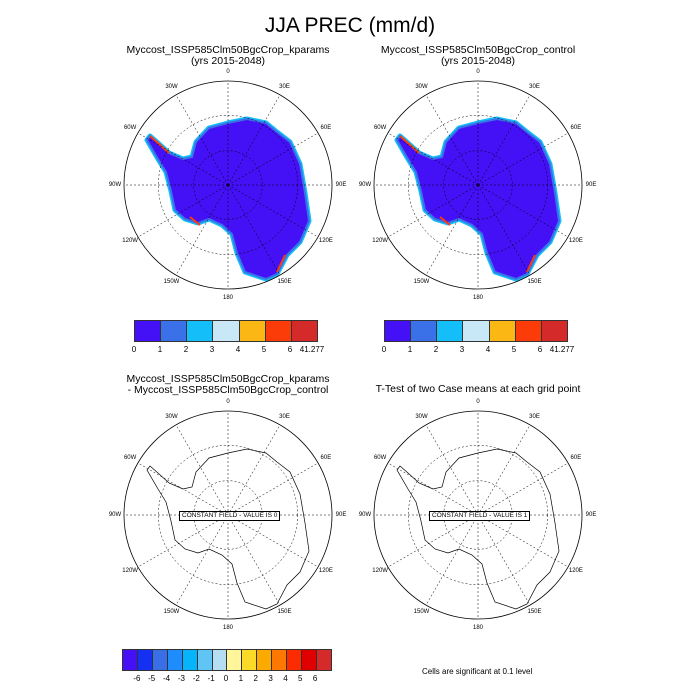 Image resolution: width=700 pixels, height=700 pixels. I want to click on panel-subtitle: (yrs 2015-2048), so click(228, 61).